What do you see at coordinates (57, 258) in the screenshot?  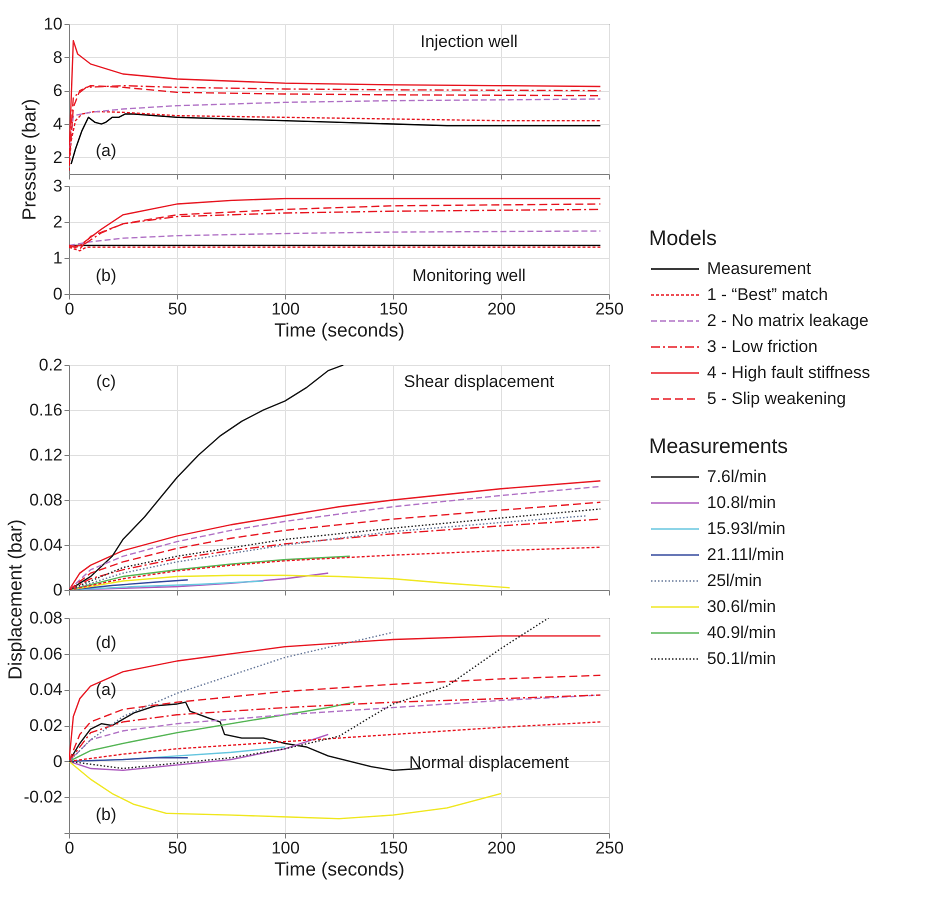 I see `y-tick-label: 1` at bounding box center [57, 258].